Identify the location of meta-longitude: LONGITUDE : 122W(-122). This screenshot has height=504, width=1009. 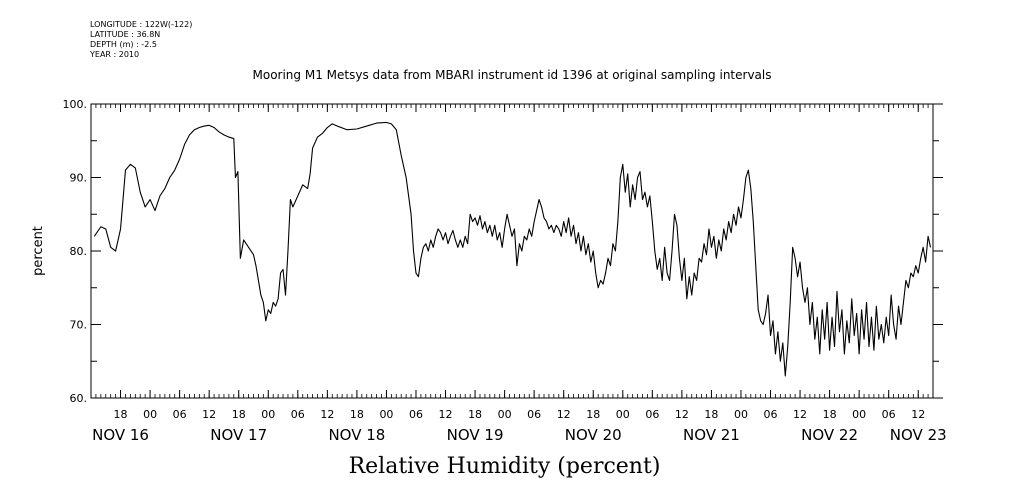
(141, 24).